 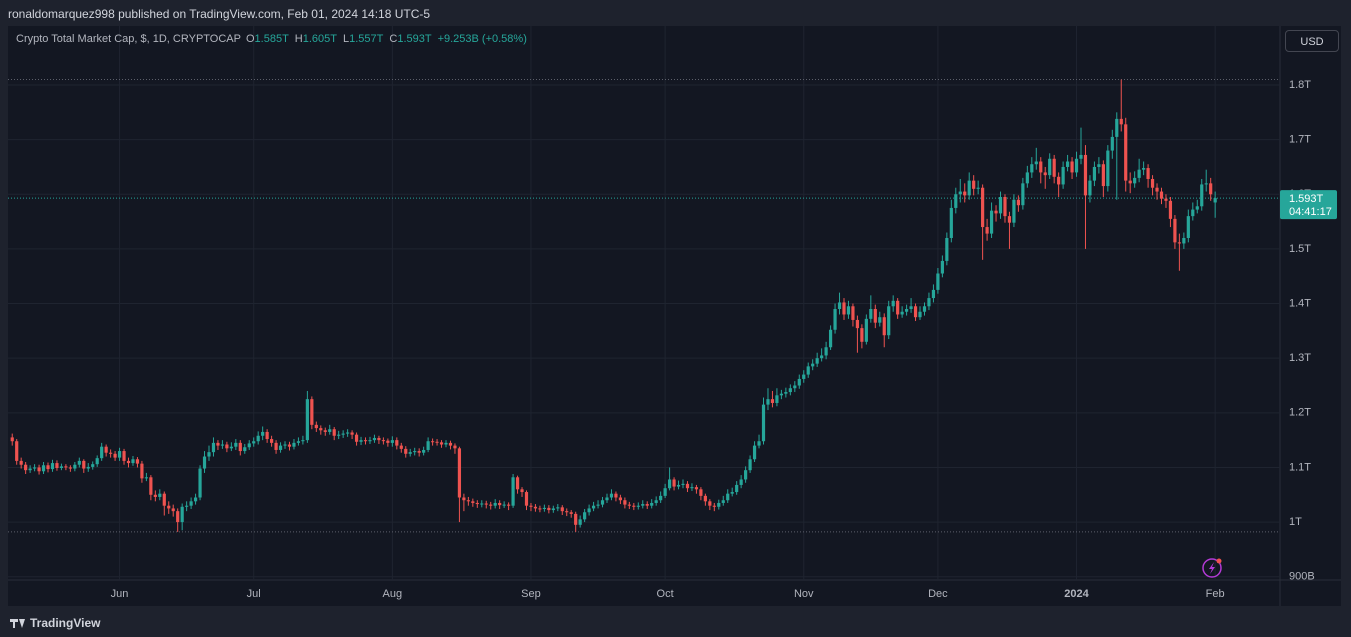 What do you see at coordinates (1306, 199) in the screenshot?
I see `last-price-label: 1.593T` at bounding box center [1306, 199].